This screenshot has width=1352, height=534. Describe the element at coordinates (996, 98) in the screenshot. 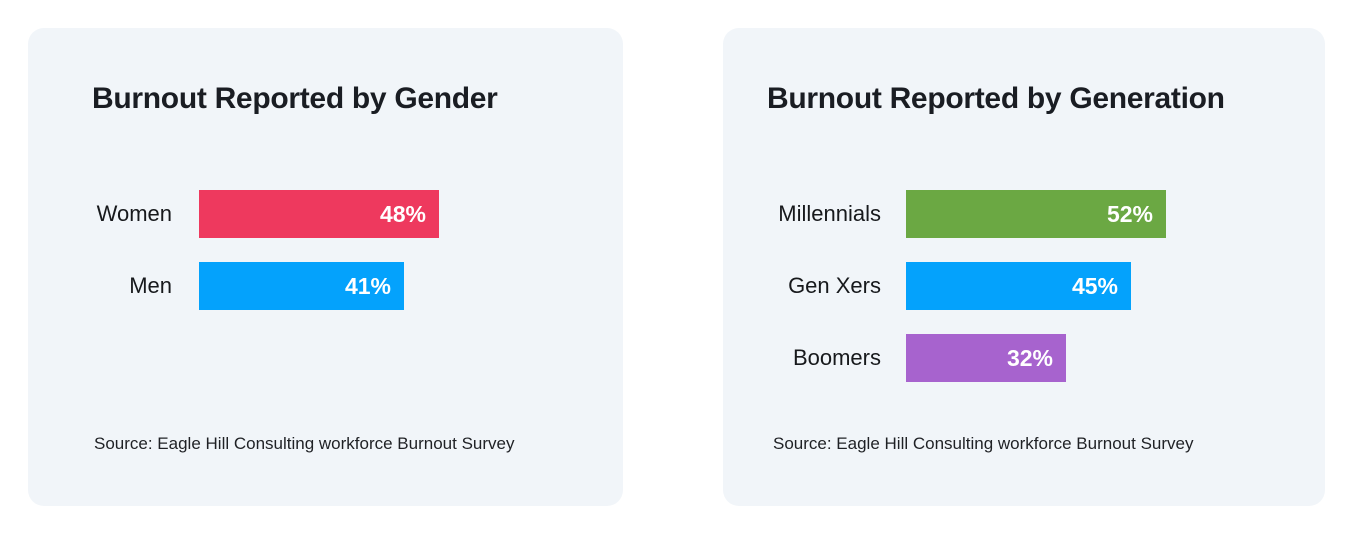

I see `chart-title-generation: Burnout Reported by Generation` at that location.